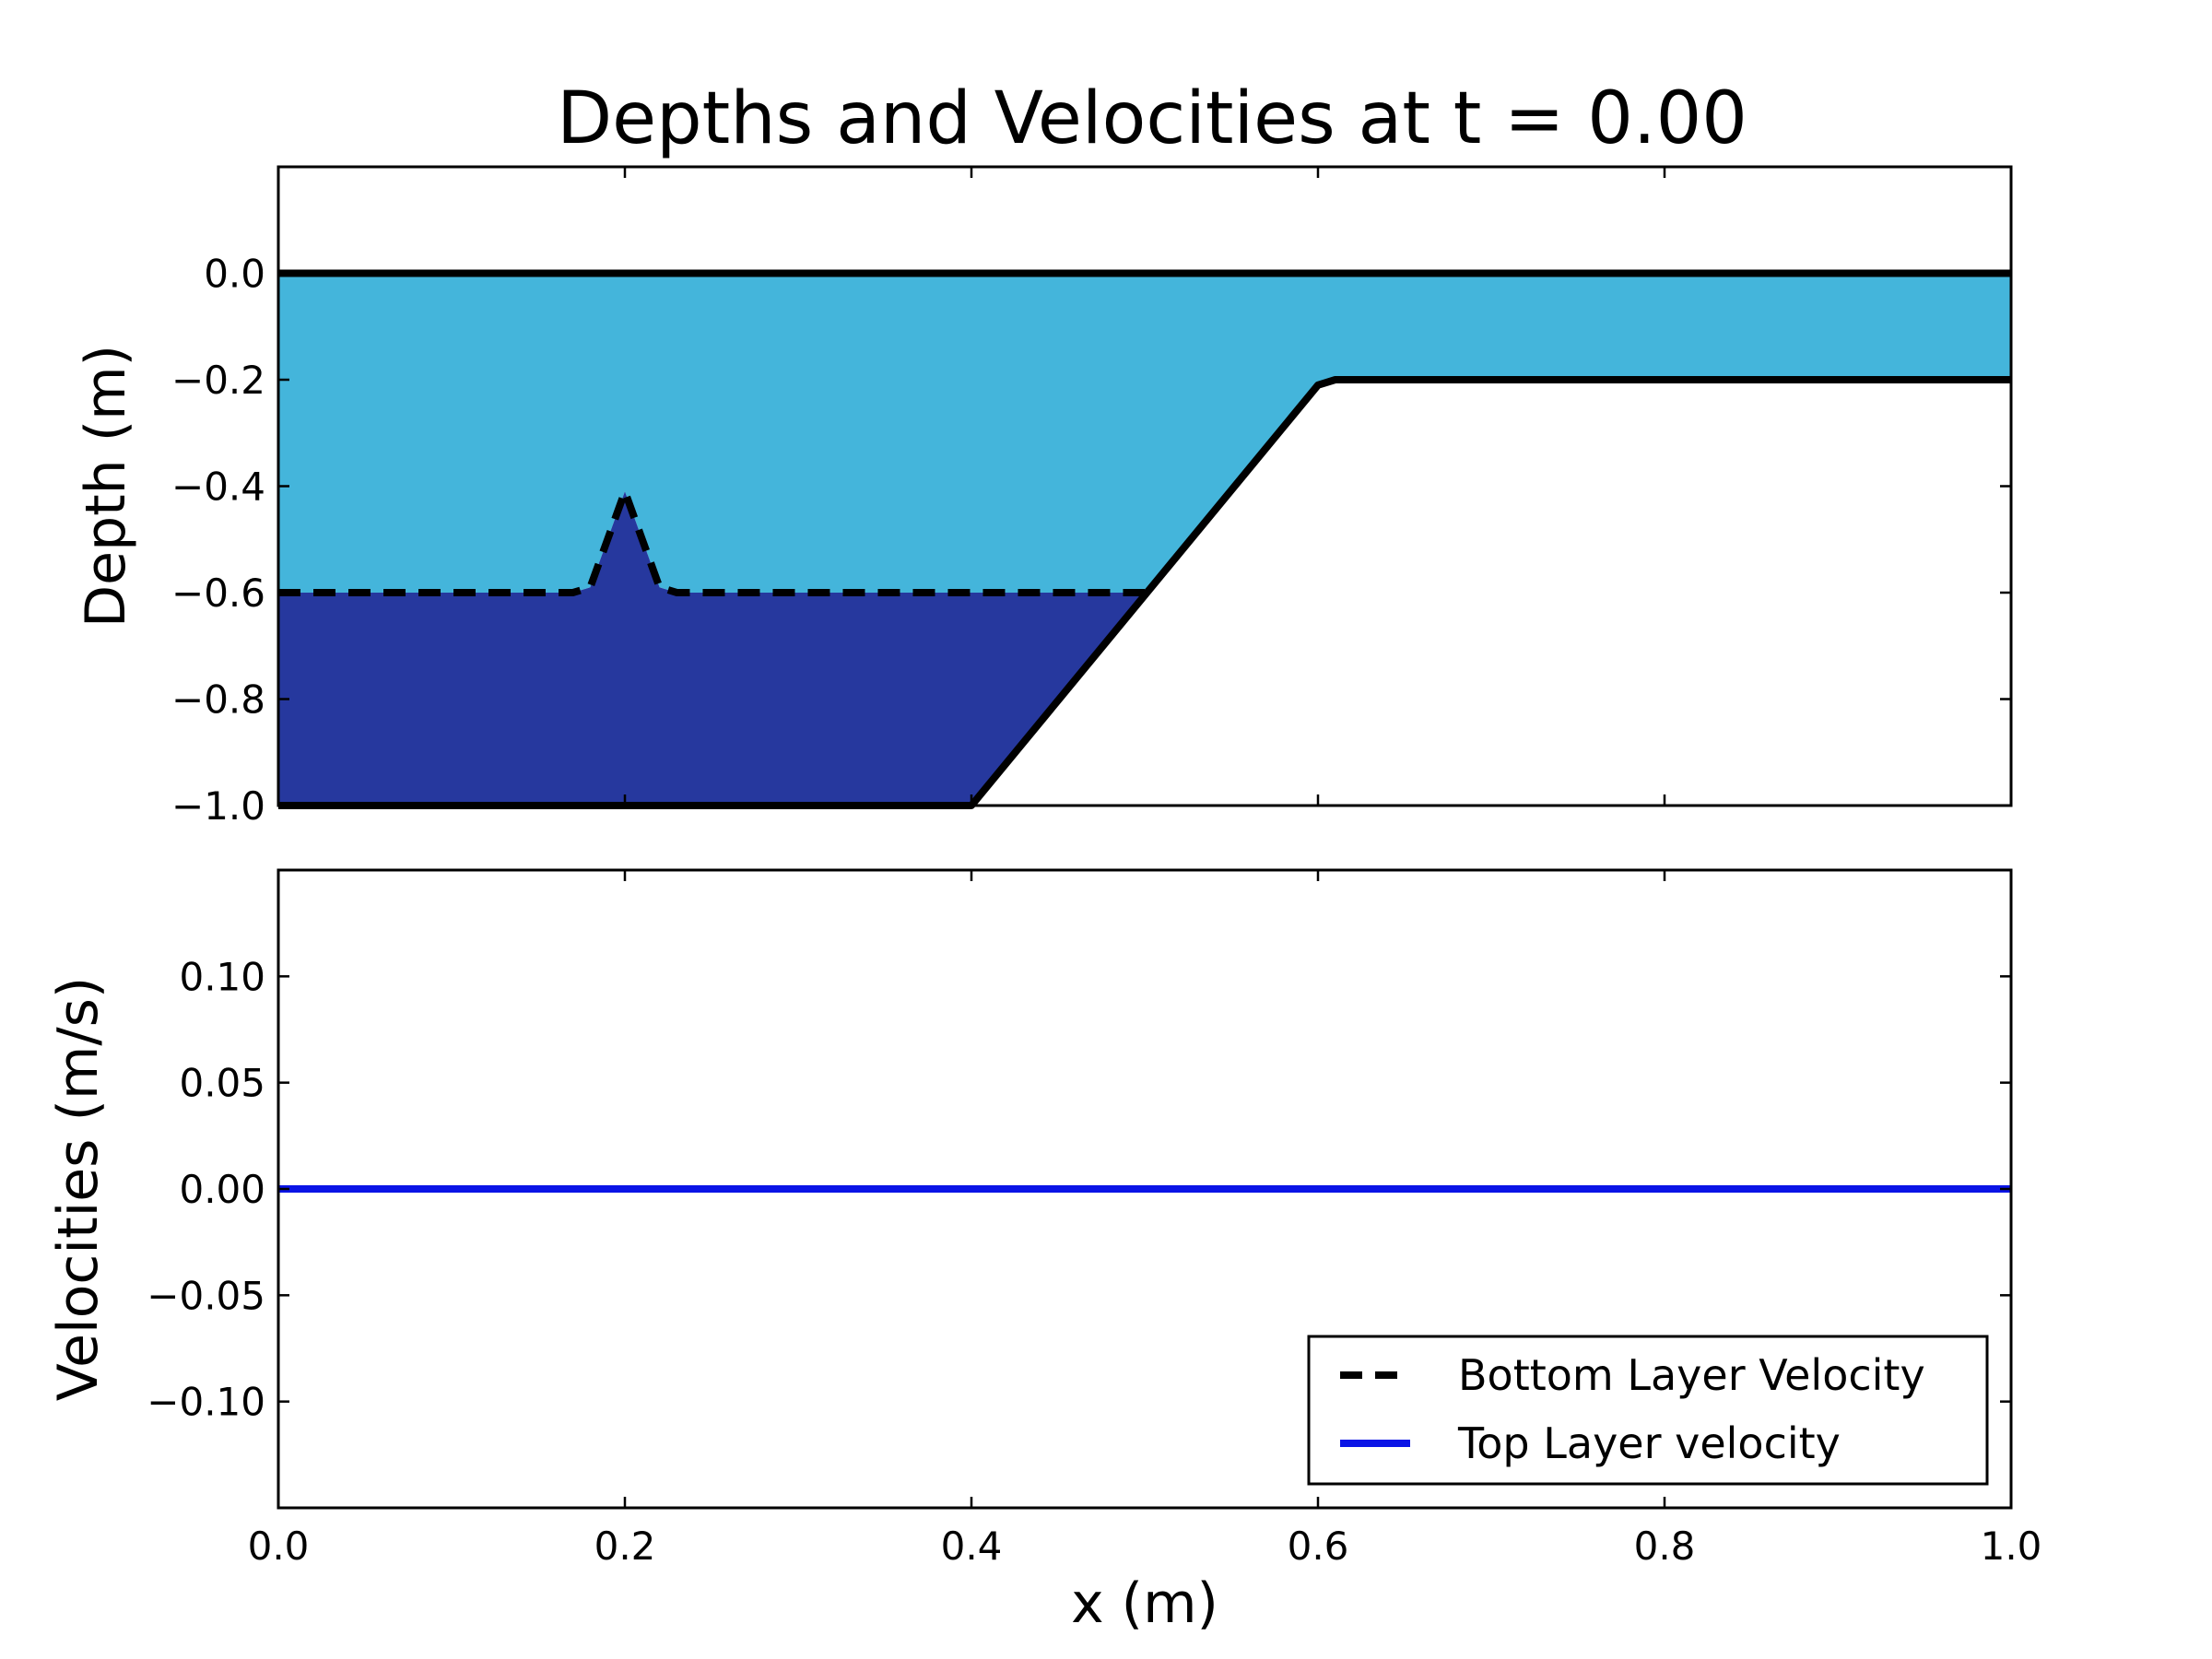 This screenshot has height=1659, width=2212. Describe the element at coordinates (279, 1546) in the screenshot. I see `xtick-label: 0.0` at that location.